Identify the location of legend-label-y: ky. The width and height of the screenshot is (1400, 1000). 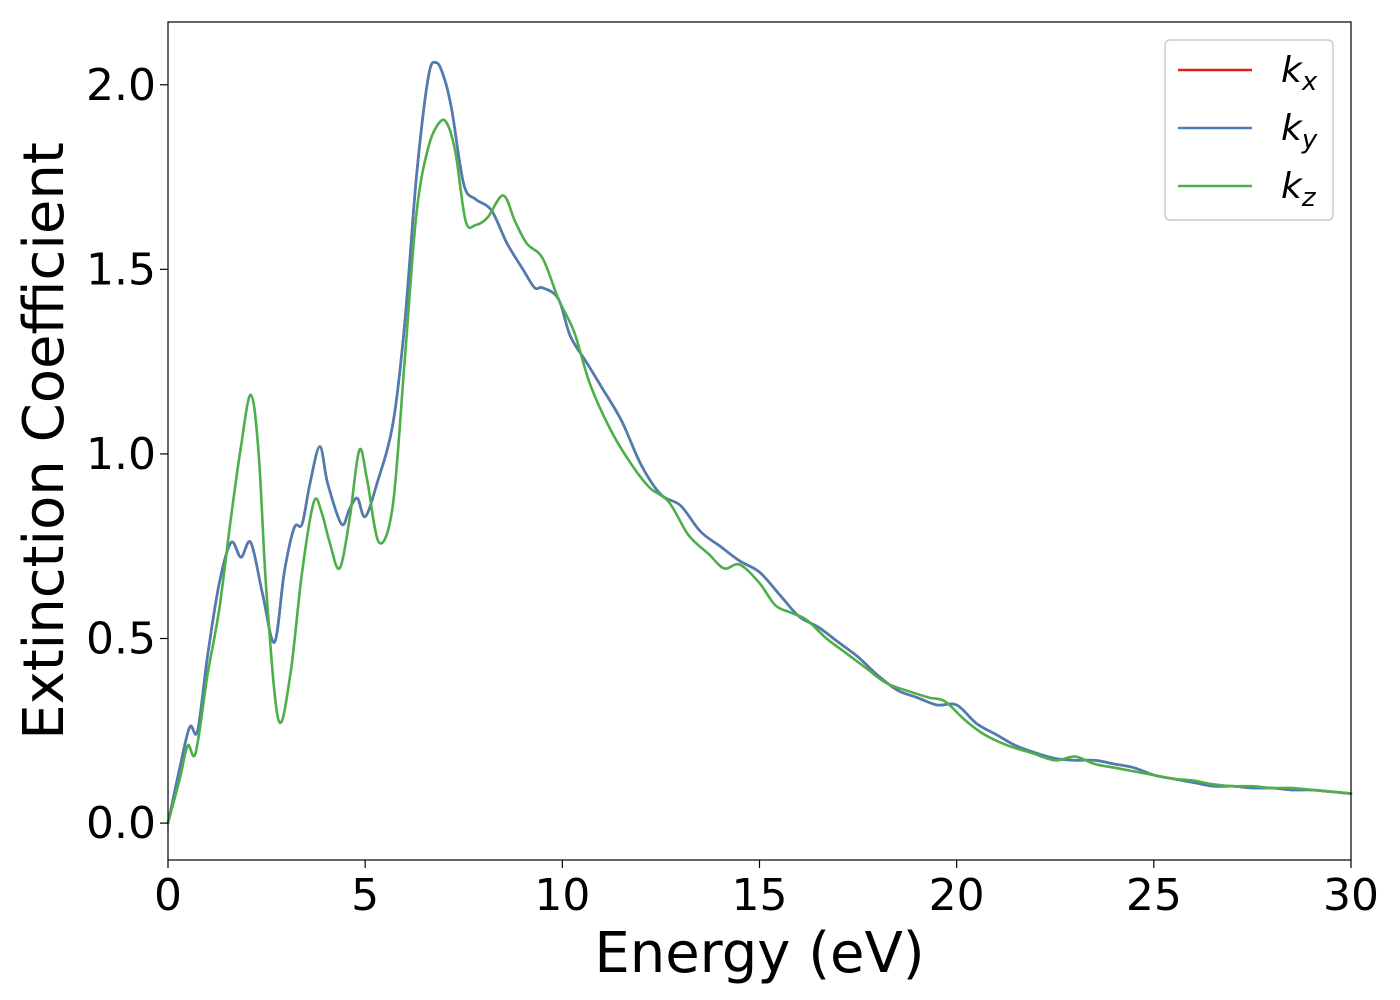
(1299, 131).